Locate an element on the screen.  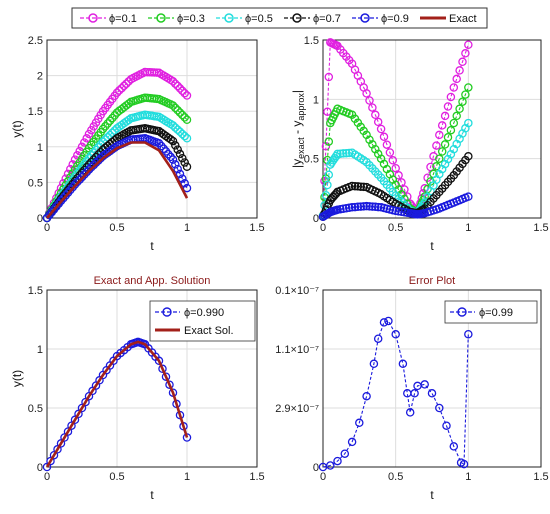
y-tick-label: 1 is located at coordinates (40, 148).